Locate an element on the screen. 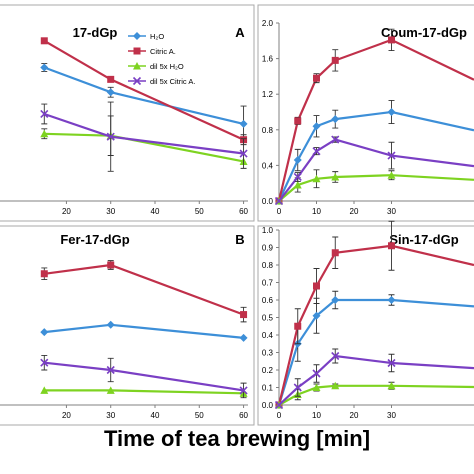 The height and width of the screenshot is (474, 474). legend: H₂O Citric A. dil 5x H₂O dil 5x Citric A. is located at coordinates (161, 59).